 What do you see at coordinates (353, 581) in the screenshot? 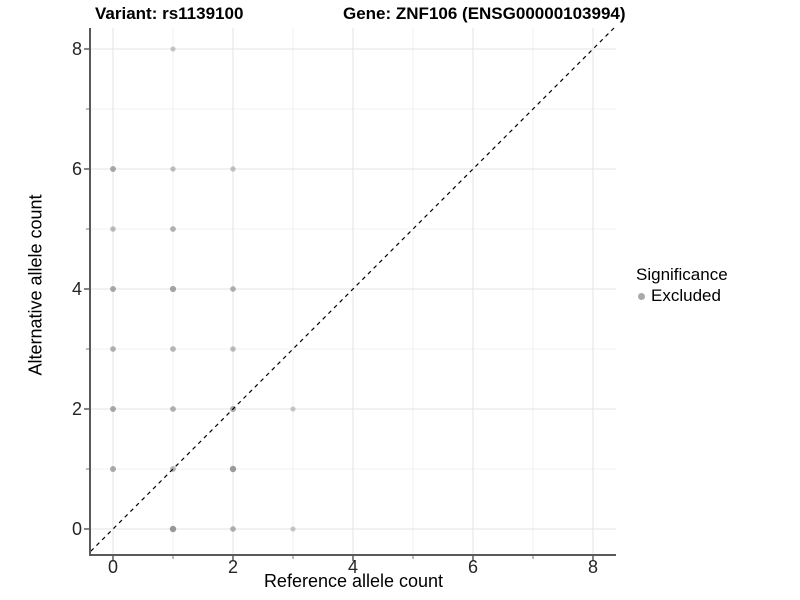
I see `x-axis-title: Reference allele count` at bounding box center [353, 581].